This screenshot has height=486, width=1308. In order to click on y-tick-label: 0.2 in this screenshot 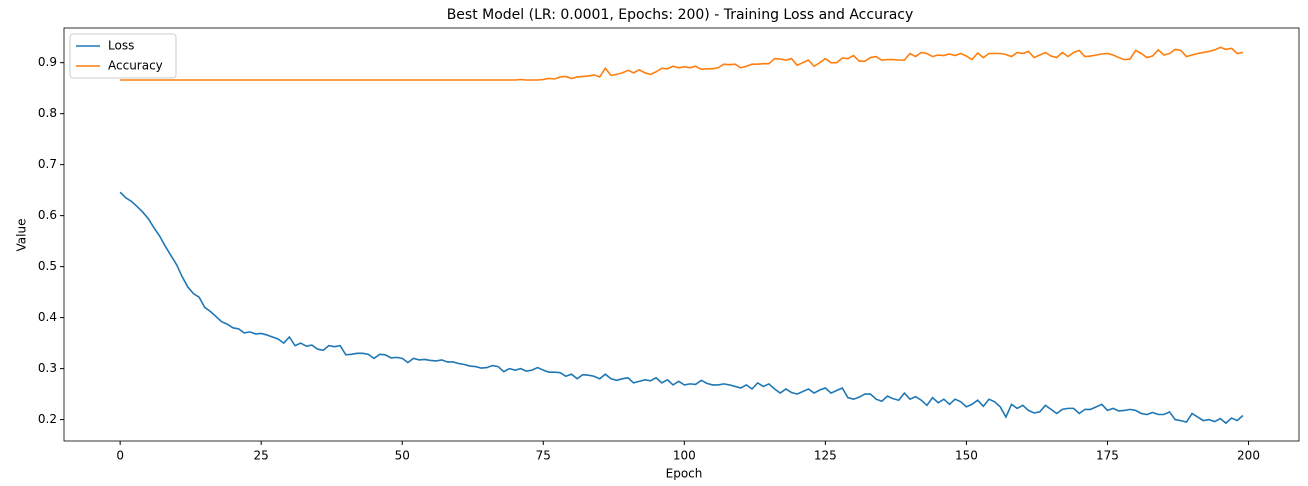, I will do `click(47, 419)`.